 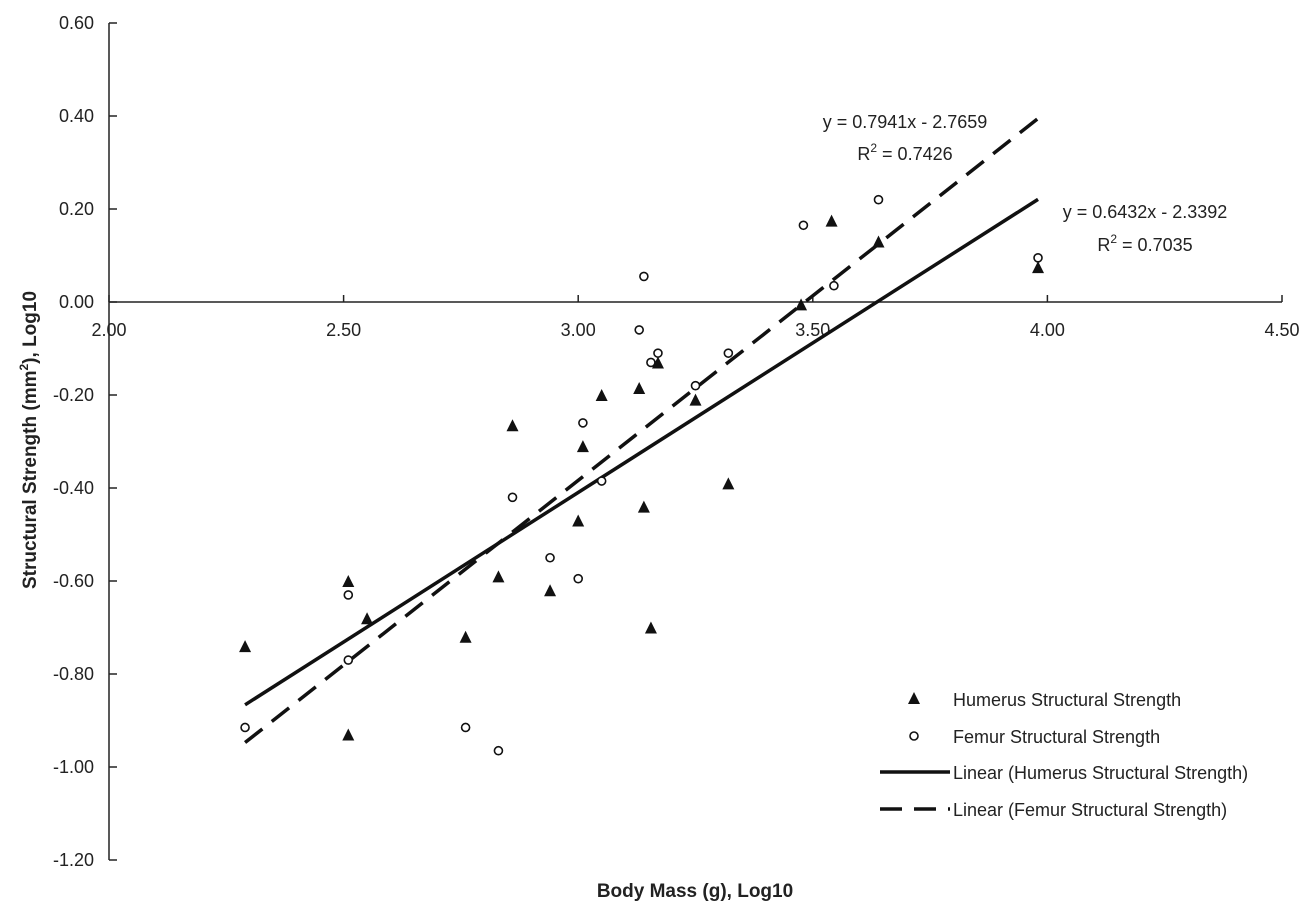 I want to click on legend-label-femur-linear: Linear (Femur Structural Strength), so click(x=1090, y=810).